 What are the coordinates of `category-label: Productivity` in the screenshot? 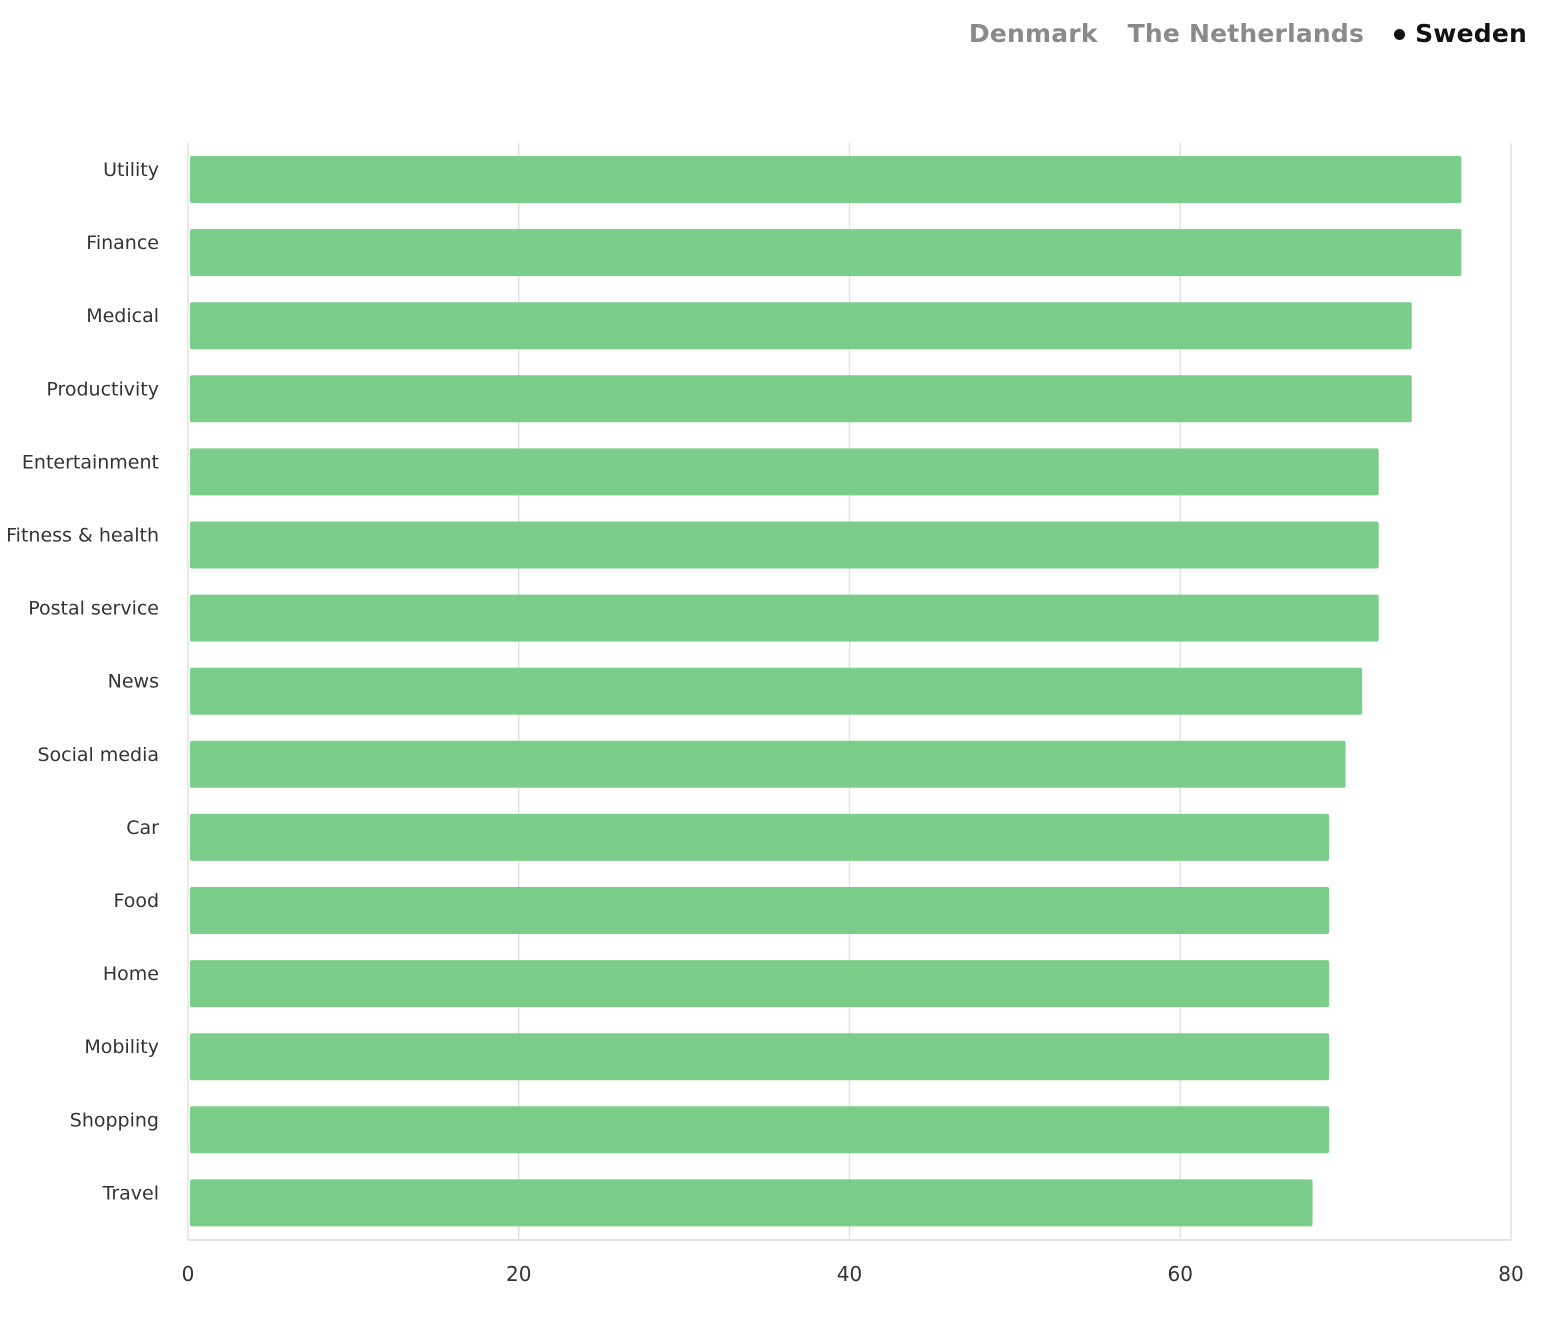 It's located at (102, 389).